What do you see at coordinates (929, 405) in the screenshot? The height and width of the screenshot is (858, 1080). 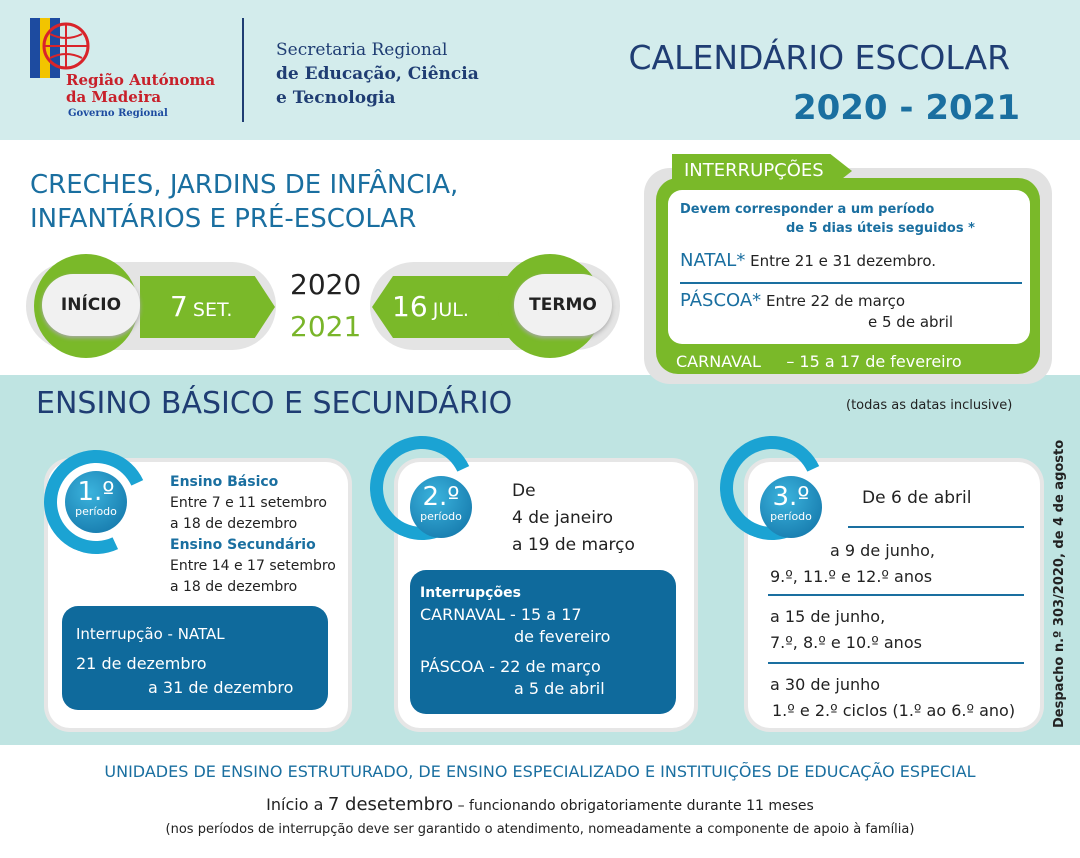 I see `basic-note: (todas as datas inclusive)` at bounding box center [929, 405].